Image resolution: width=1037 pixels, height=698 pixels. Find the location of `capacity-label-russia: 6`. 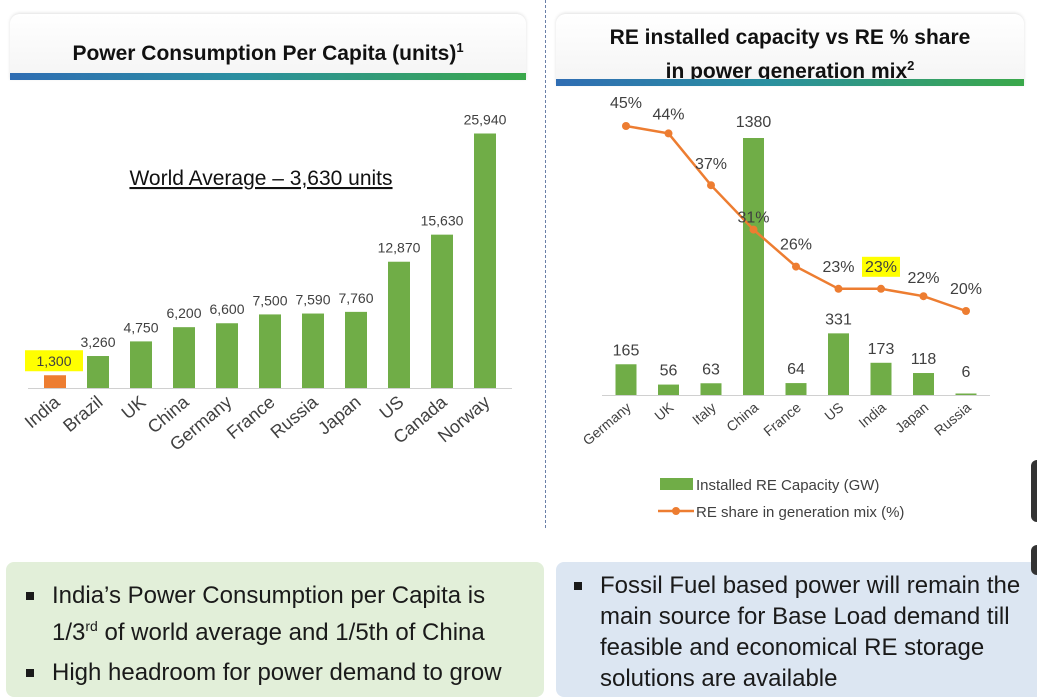

capacity-label-russia: 6 is located at coordinates (966, 372).